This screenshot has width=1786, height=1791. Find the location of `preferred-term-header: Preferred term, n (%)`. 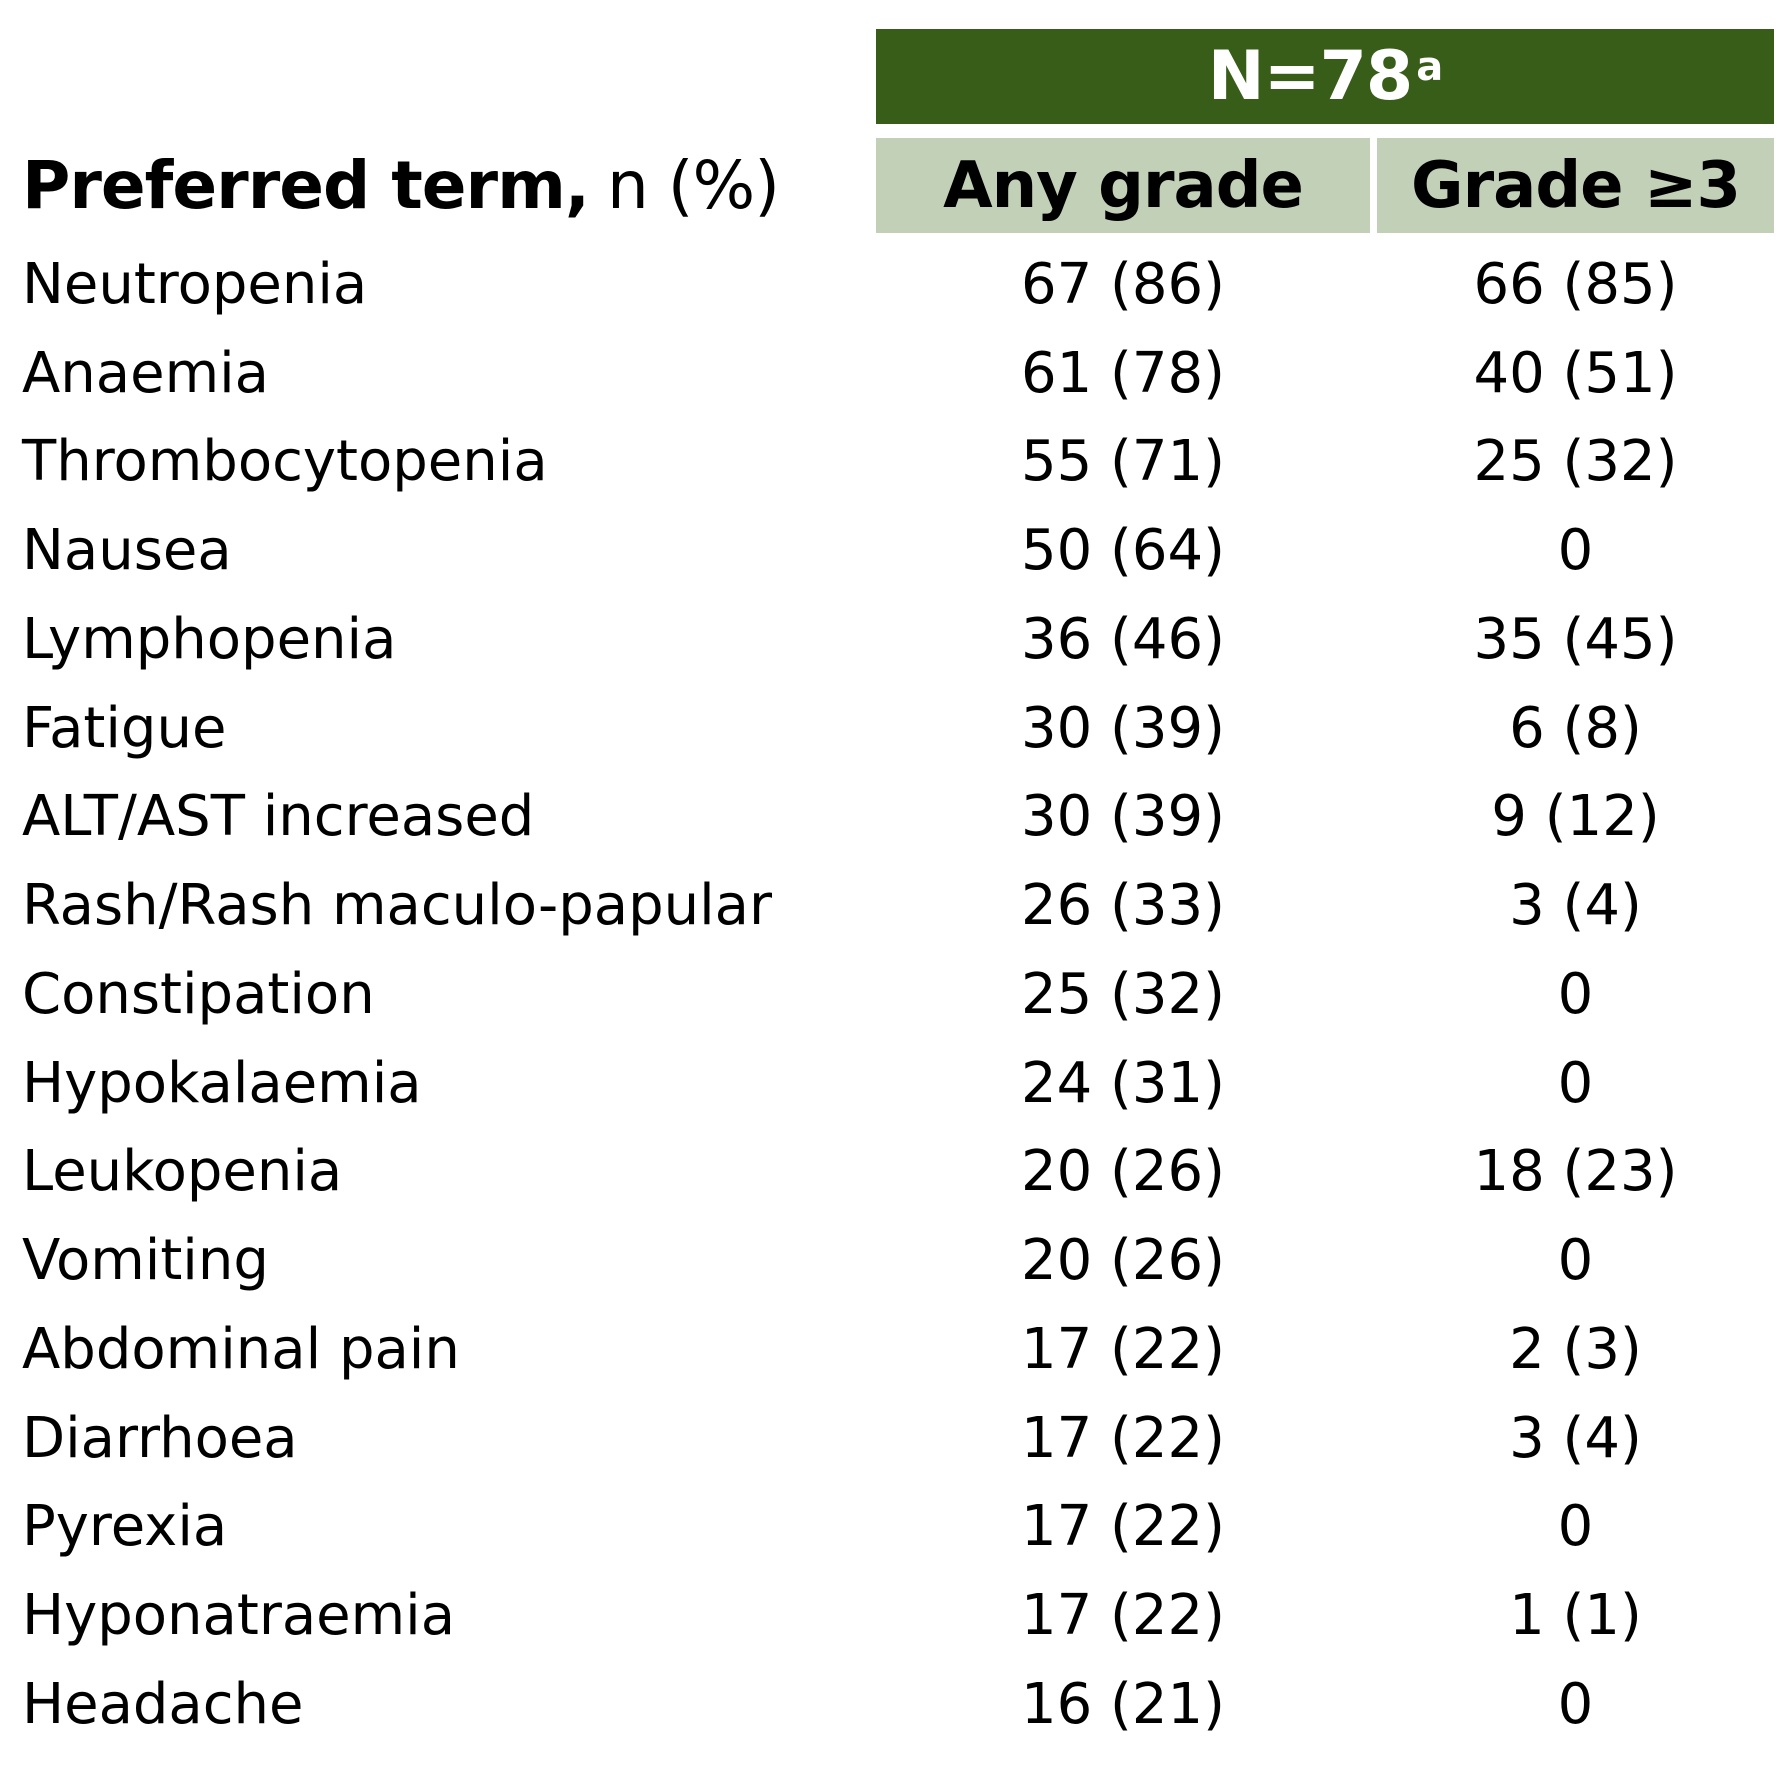

preferred-term-header: Preferred term, n (%) is located at coordinates (401, 185).